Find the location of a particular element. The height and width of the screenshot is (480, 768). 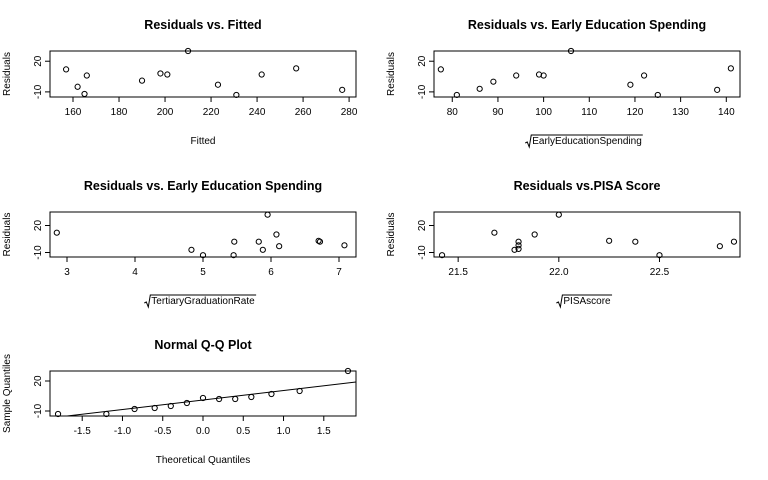

x-axis-label: Theoretical Quantiles is located at coordinates (203, 460).